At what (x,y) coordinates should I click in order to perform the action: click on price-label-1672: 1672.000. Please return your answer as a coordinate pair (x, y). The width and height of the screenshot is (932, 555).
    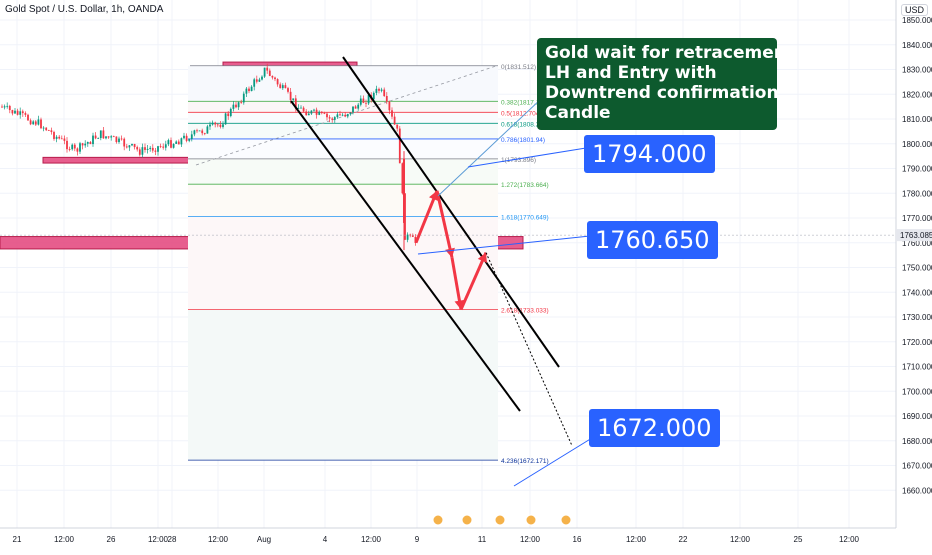
    Looking at the image, I should click on (654, 428).